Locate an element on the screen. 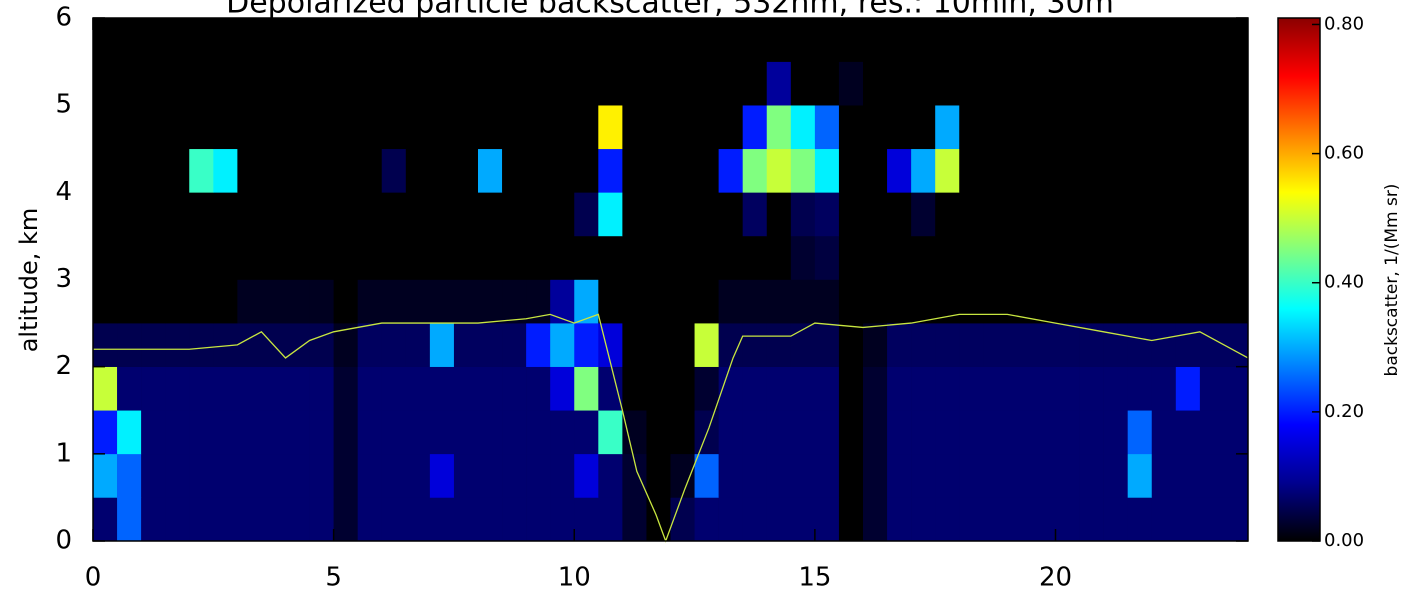 The image size is (1411, 598). colorbar-tick-label: 0.40 is located at coordinates (1344, 282).